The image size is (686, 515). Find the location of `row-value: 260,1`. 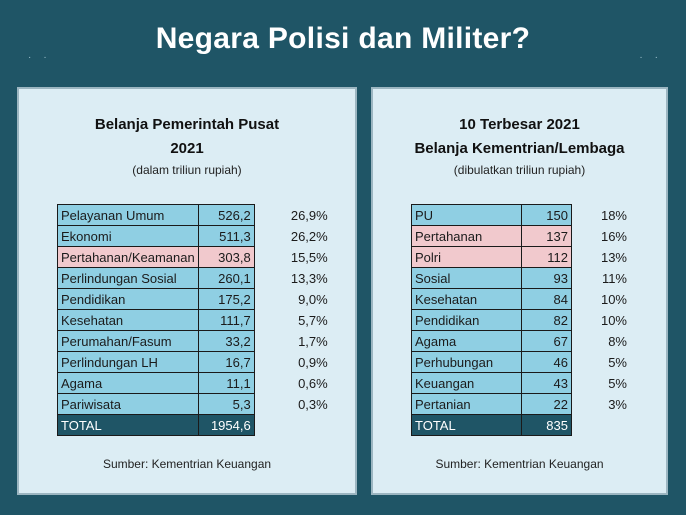

row-value: 260,1 is located at coordinates (226, 278).